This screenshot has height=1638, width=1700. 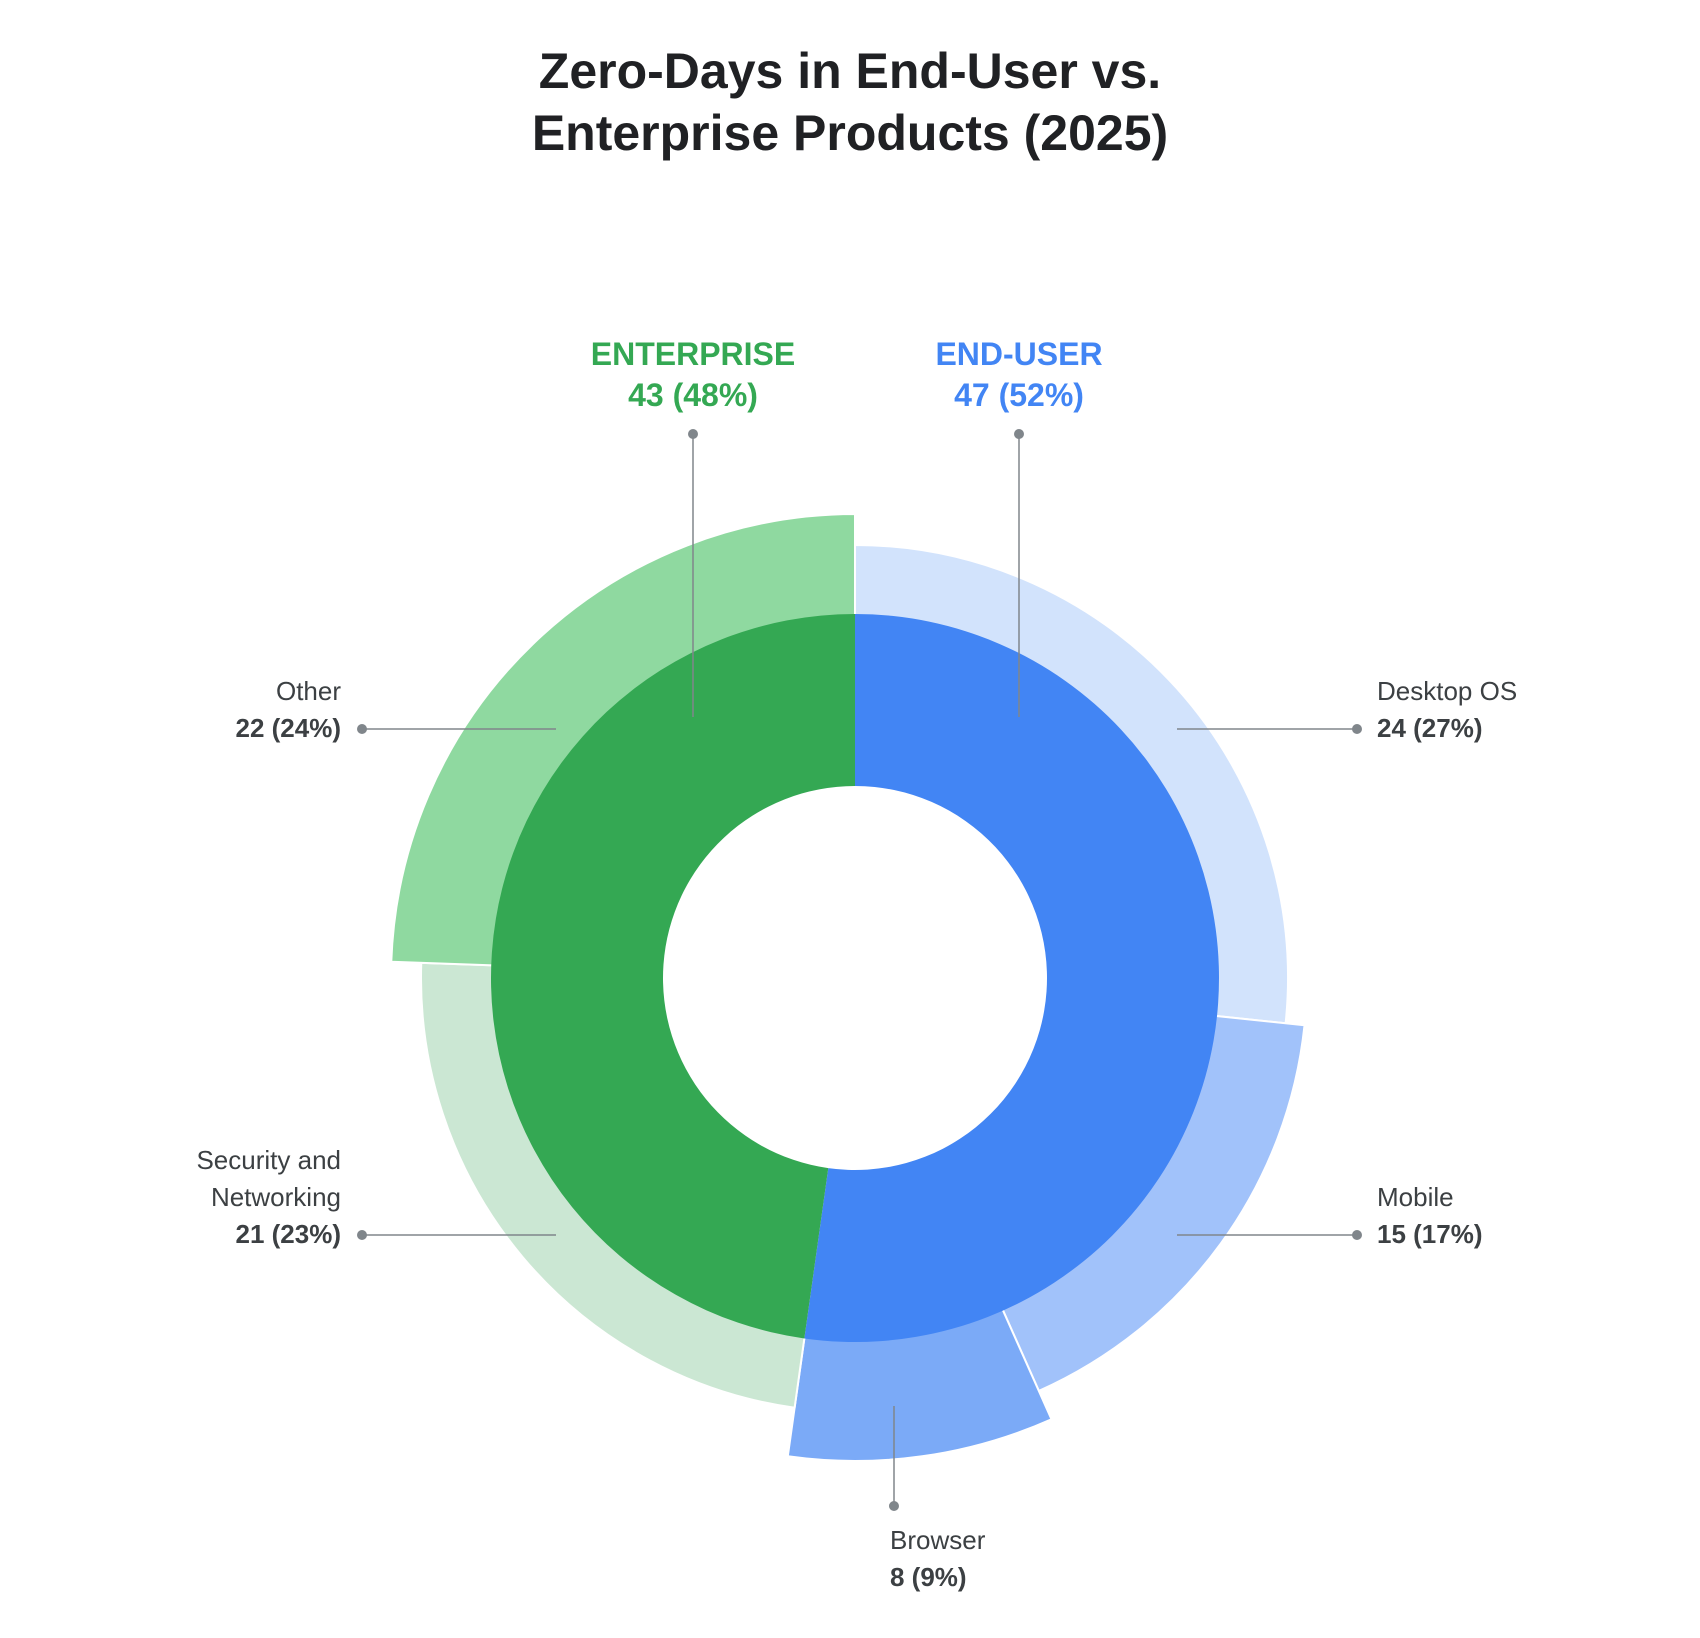 I want to click on segment-label: Desktop OS 24 (27%), so click(x=1492, y=710).